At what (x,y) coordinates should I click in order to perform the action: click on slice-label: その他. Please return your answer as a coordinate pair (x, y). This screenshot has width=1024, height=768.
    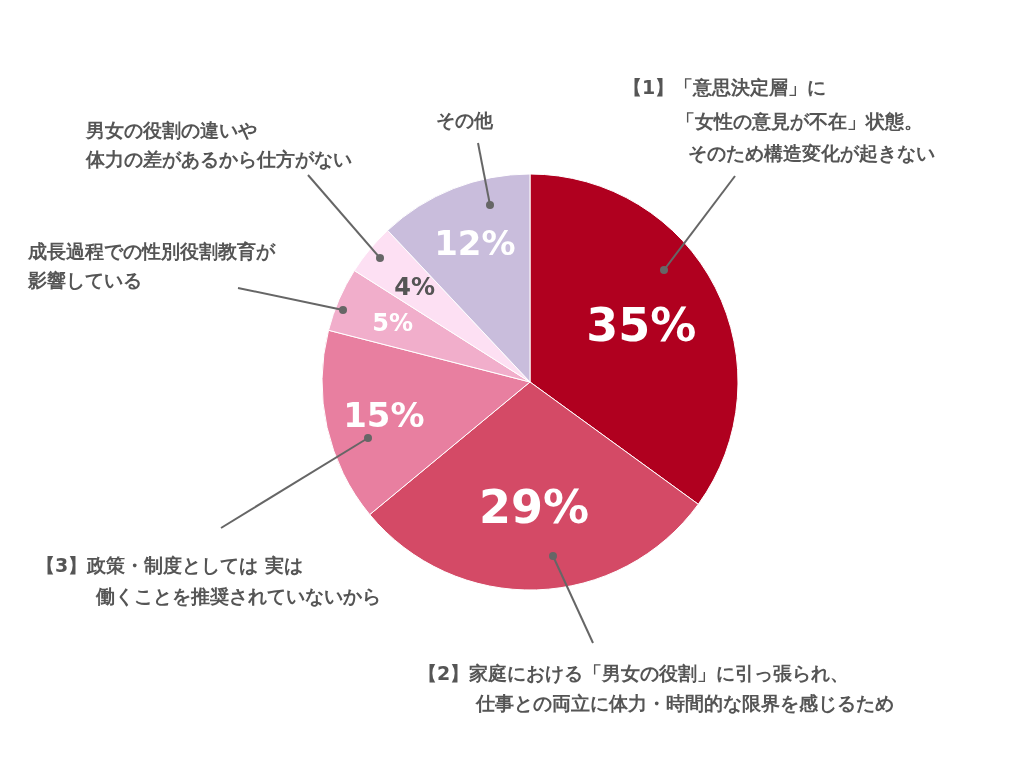
    Looking at the image, I should click on (465, 120).